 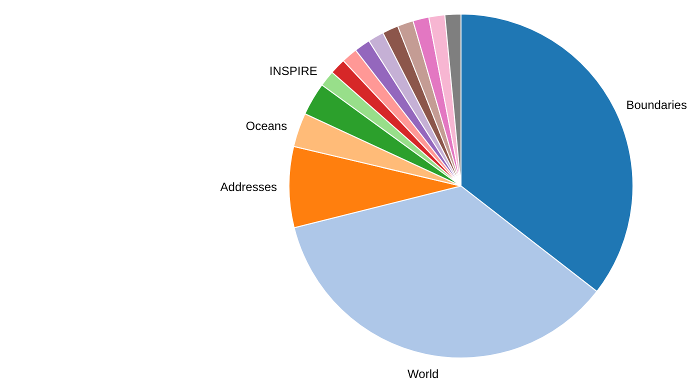 I want to click on slice-label: Oceans, so click(x=267, y=125).